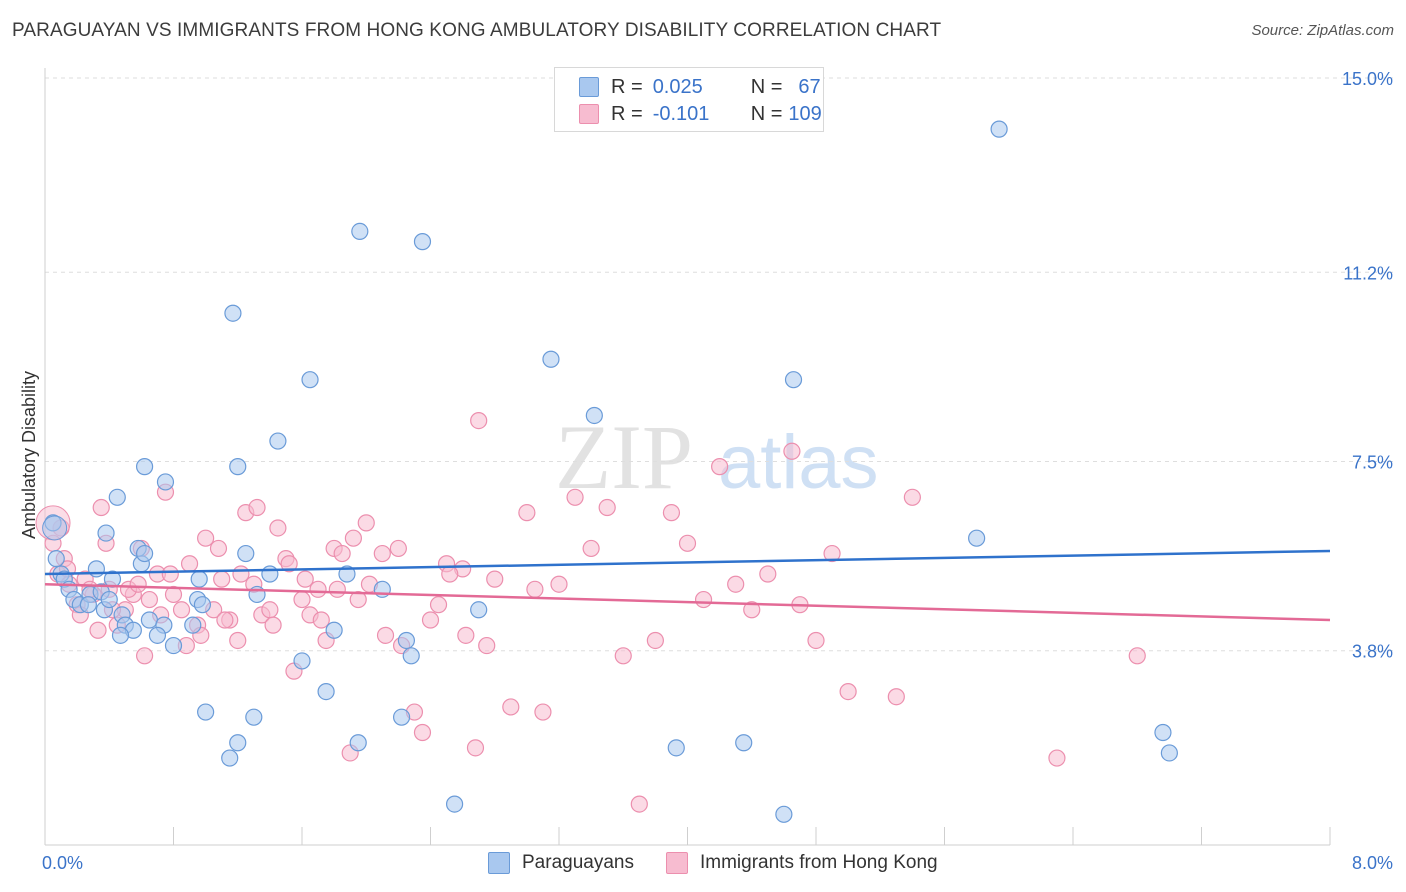  I want to click on stats-row-paraguayans: R = 0.025 N = 67, so click(700, 87).